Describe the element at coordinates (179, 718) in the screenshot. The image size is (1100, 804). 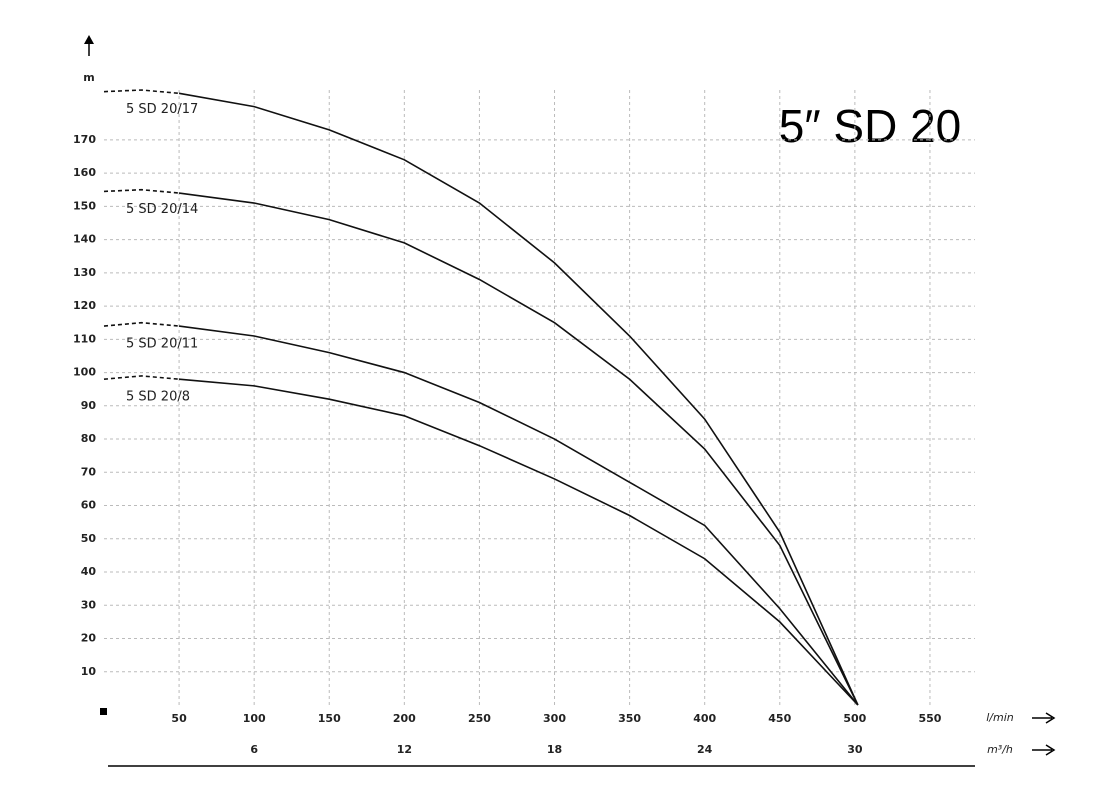
I see `x-tick-label: 50` at that location.